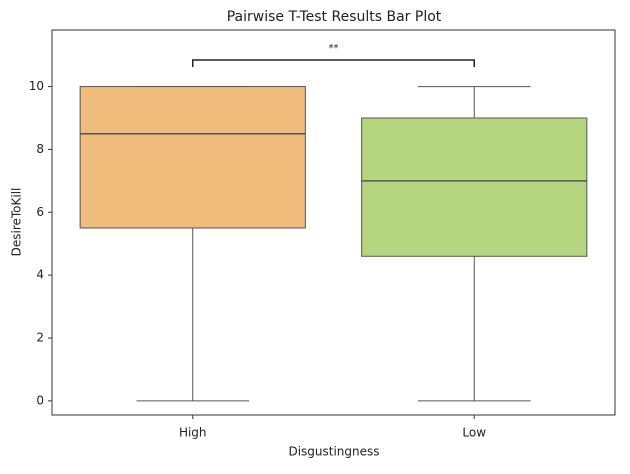  I want to click on x-tick-label: High, so click(193, 433).